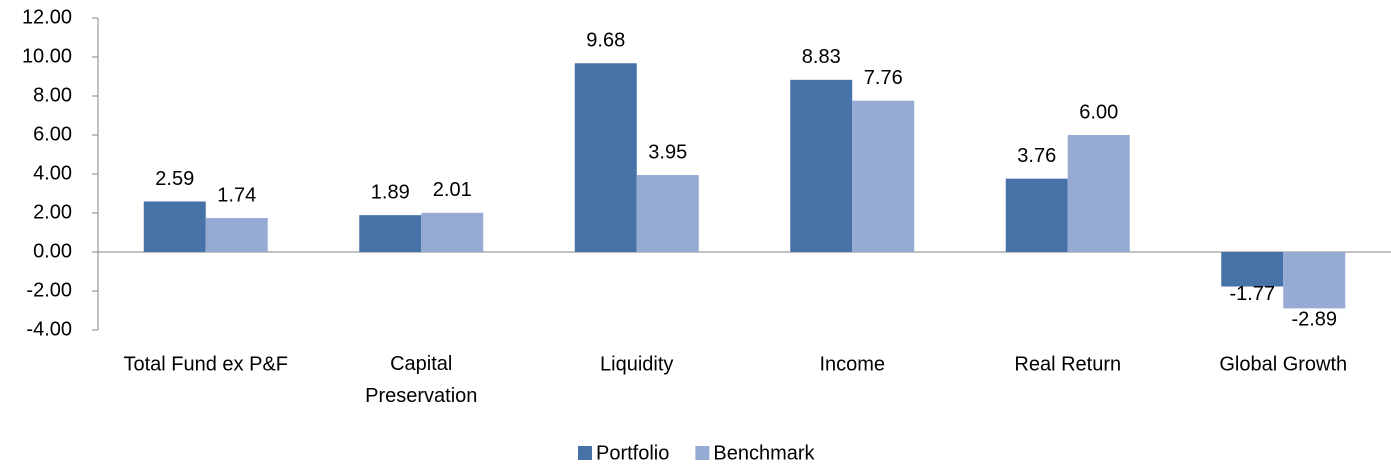  What do you see at coordinates (1098, 112) in the screenshot?
I see `data-label: 6.00` at bounding box center [1098, 112].